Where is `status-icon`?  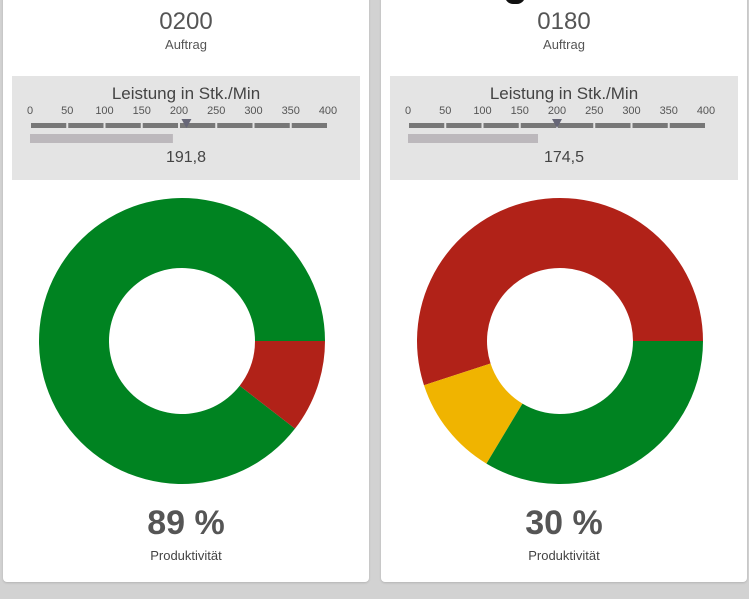
status-icon is located at coordinates (515, 2).